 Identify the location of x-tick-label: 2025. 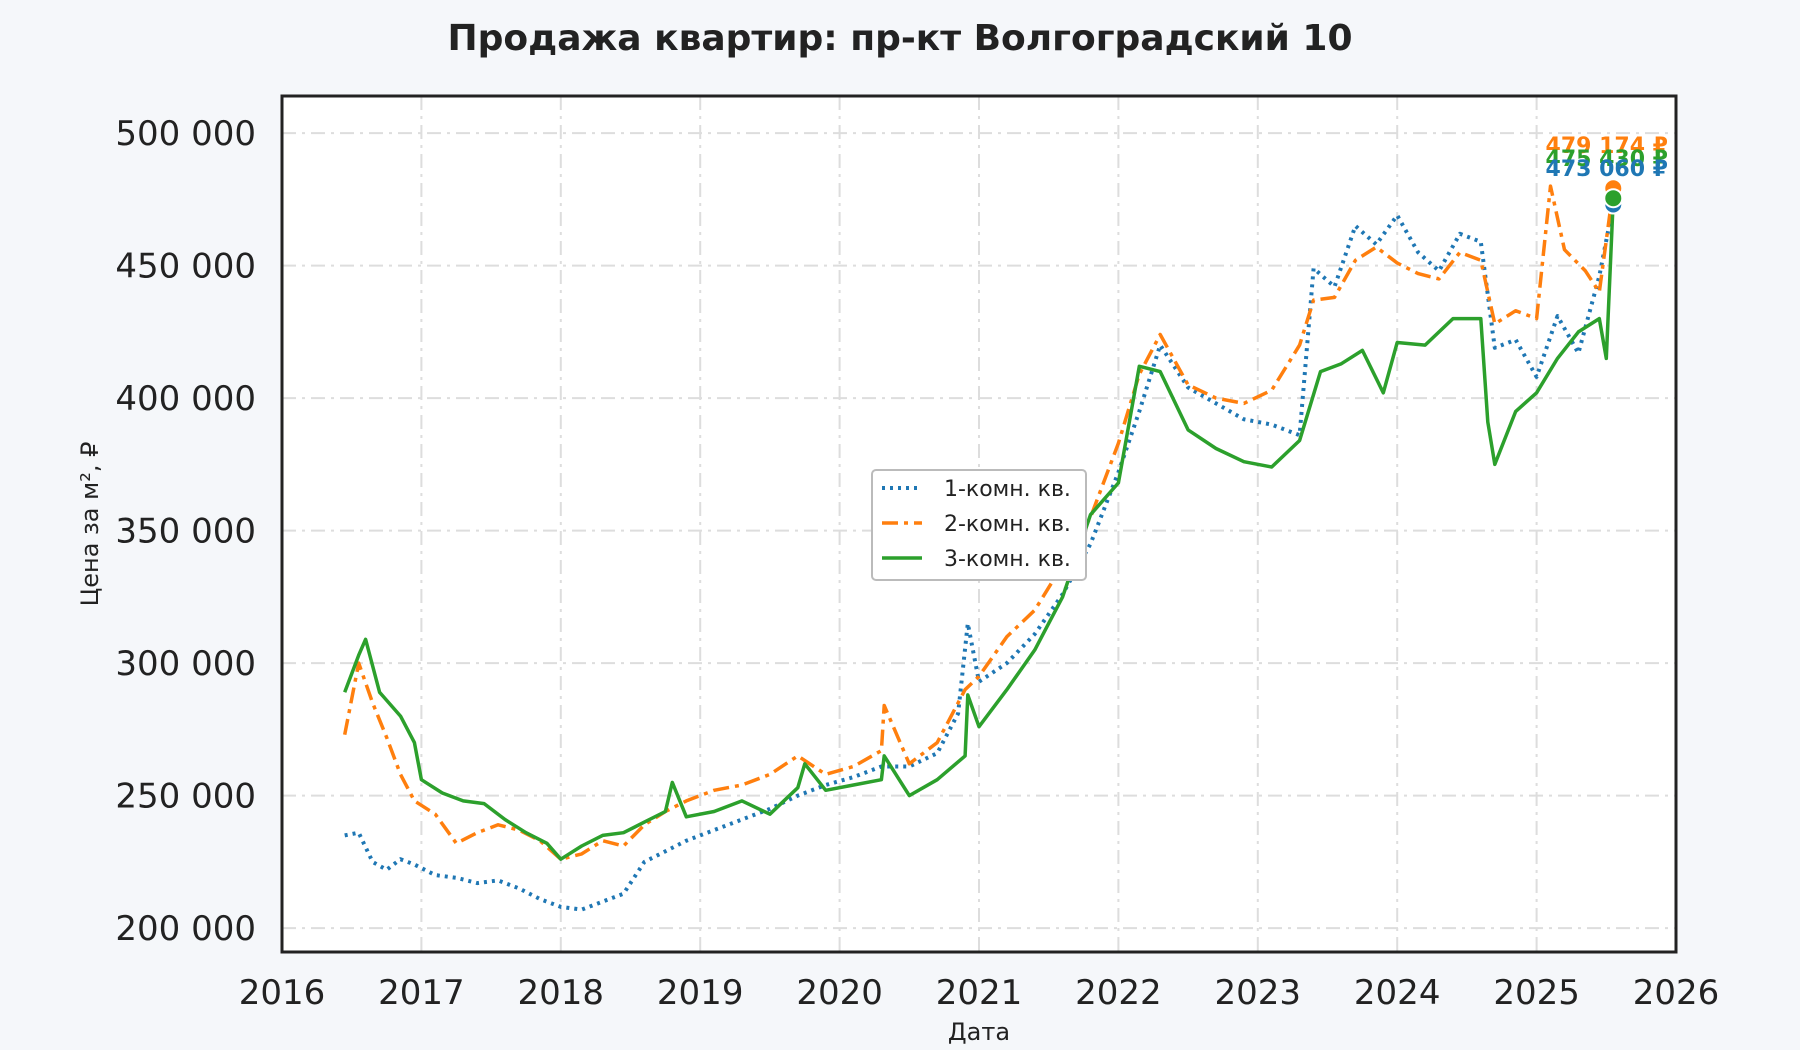
(1536, 993).